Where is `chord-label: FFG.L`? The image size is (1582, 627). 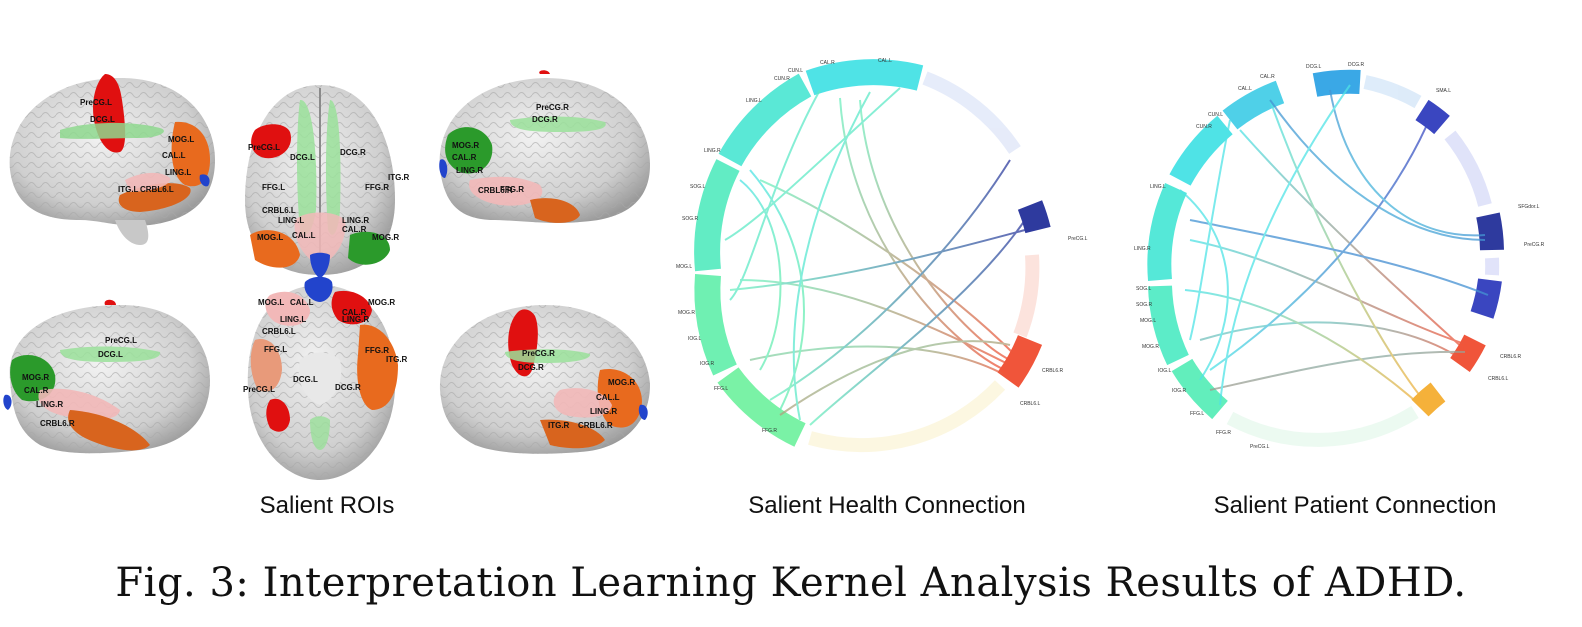 chord-label: FFG.L is located at coordinates (721, 389).